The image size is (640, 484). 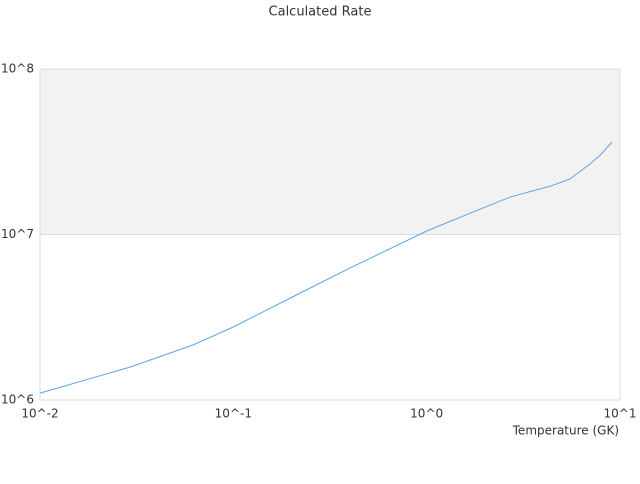 I want to click on x-tick-label: 10^-1, so click(x=233, y=414).